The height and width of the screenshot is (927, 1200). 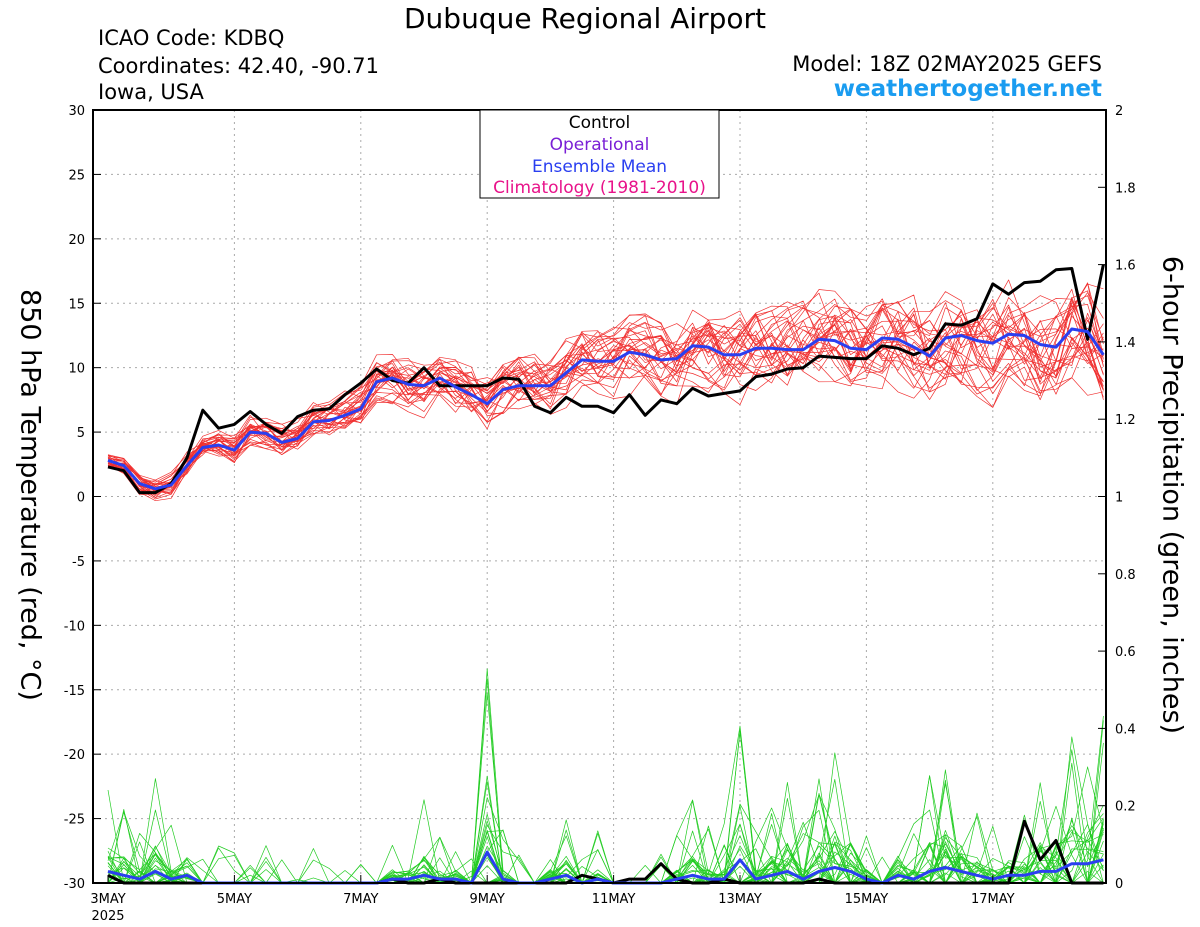 I want to click on y2-tick-label: 0.4, so click(x=1125, y=729).